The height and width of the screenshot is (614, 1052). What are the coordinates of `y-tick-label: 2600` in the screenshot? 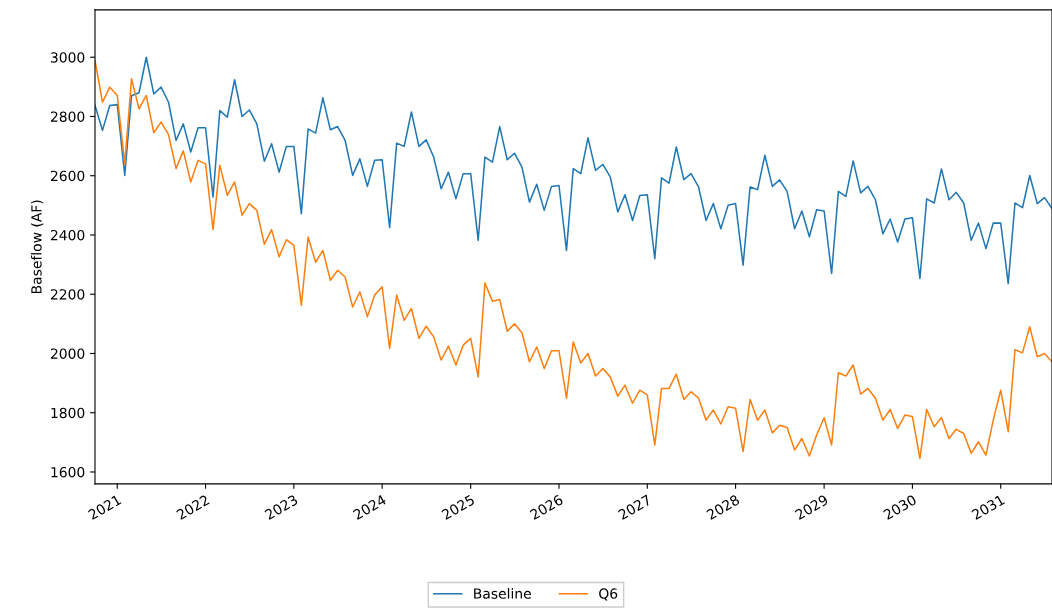 It's located at (67, 176).